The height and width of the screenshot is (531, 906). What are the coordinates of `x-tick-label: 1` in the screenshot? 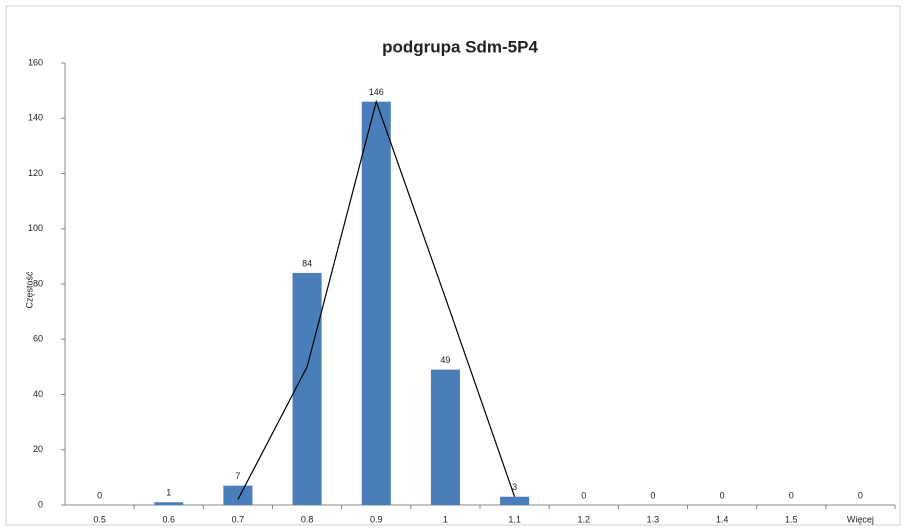 It's located at (445, 519).